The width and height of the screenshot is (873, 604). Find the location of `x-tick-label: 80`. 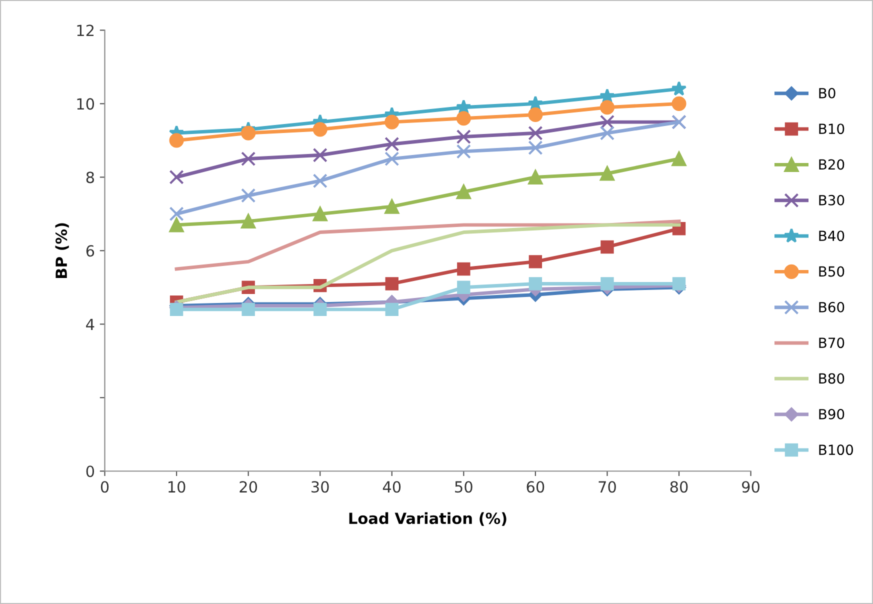

x-tick-label: 80 is located at coordinates (679, 487).